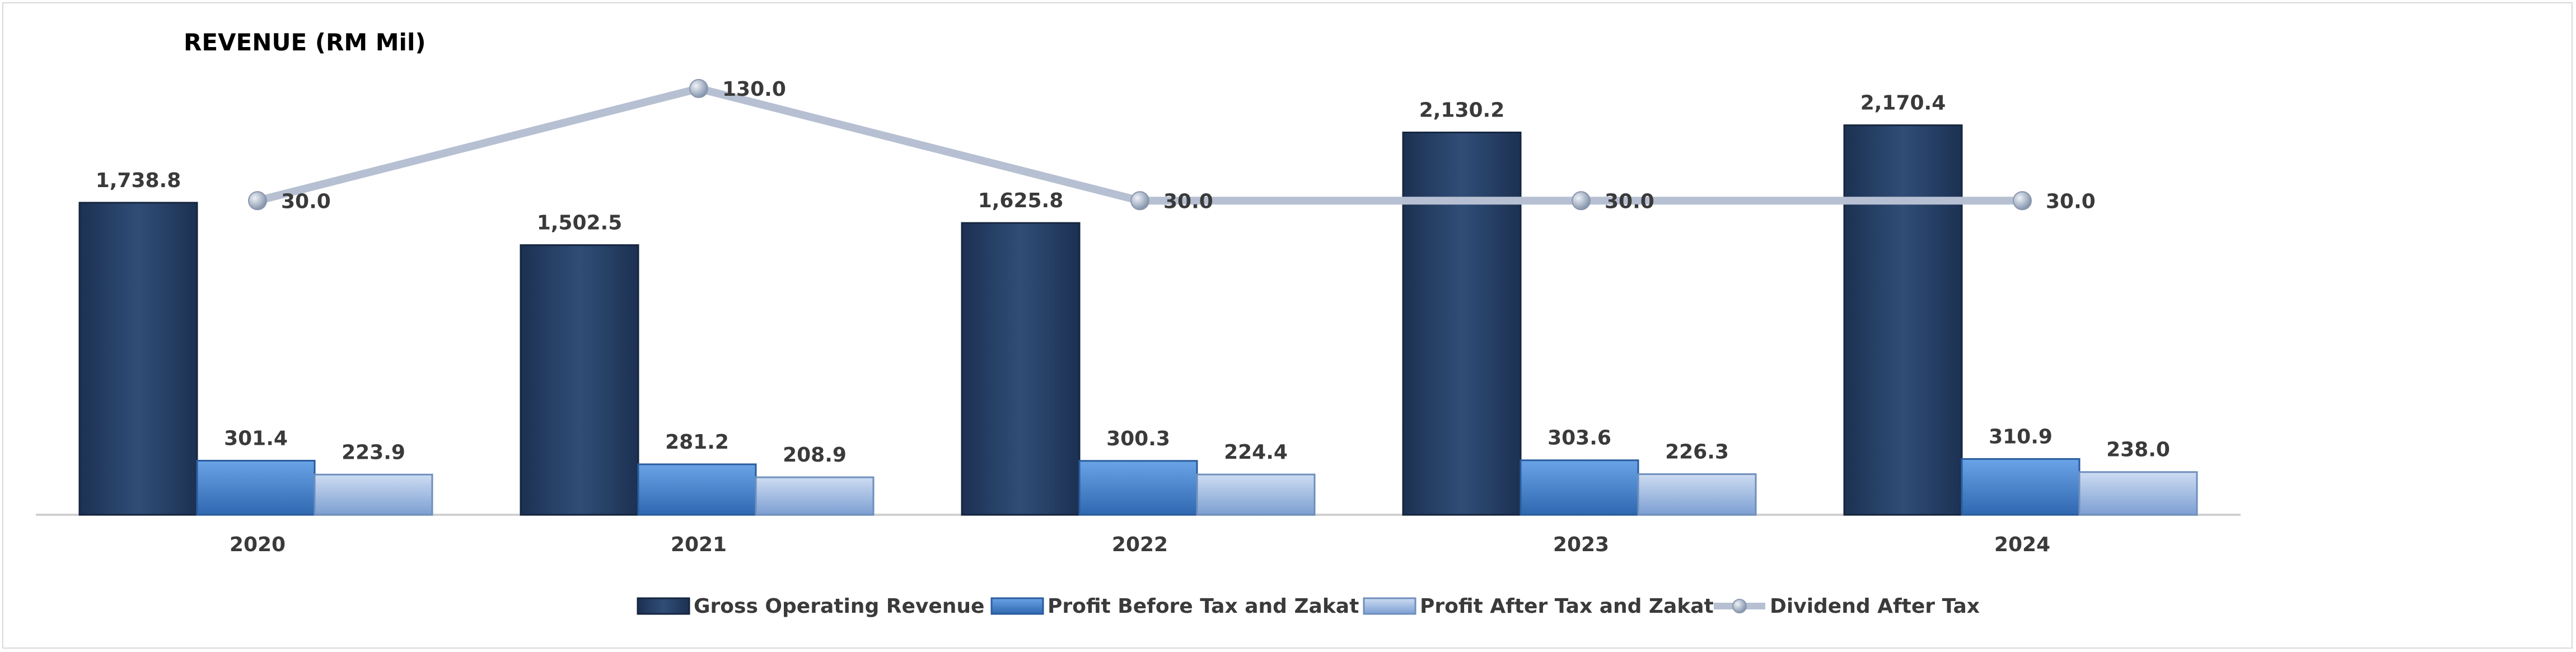 The height and width of the screenshot is (652, 2576). What do you see at coordinates (2138, 493) in the screenshot?
I see `bar-profit-after-tax-2024` at bounding box center [2138, 493].